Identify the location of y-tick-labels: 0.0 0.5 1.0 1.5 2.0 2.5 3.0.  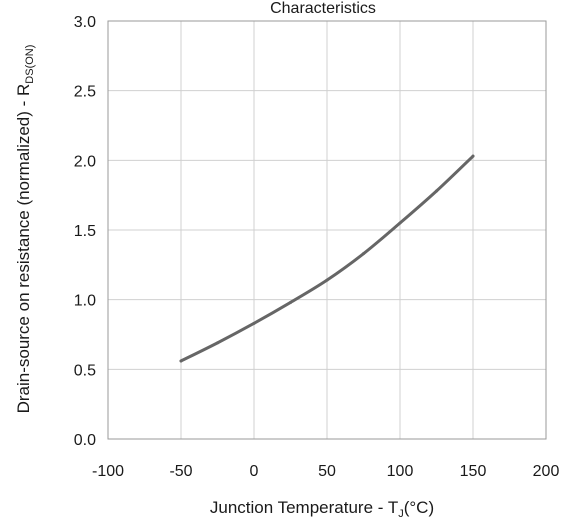
(85, 231).